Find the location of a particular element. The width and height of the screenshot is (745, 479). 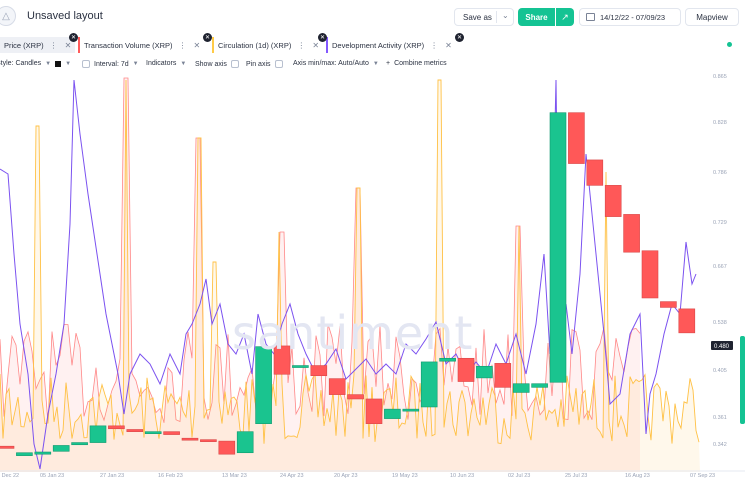

save-as-button: Save as ⌄ is located at coordinates (484, 17).